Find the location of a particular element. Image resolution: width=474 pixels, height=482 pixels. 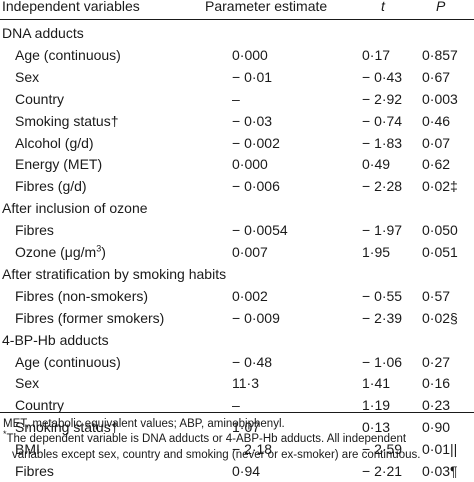

header-t: t is located at coordinates (383, 7).